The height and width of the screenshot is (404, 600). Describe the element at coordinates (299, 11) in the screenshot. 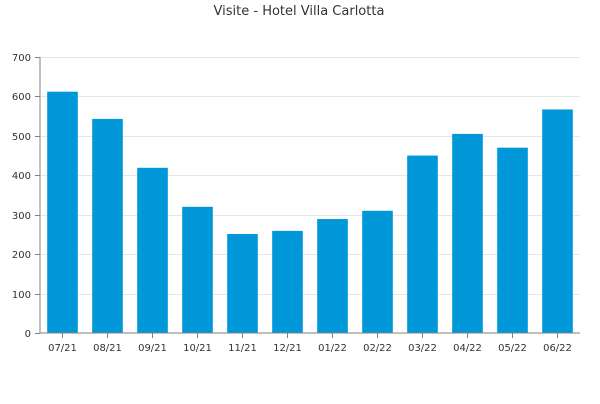

I see `chart-title: Visite - Hotel Villa Carlotta` at that location.